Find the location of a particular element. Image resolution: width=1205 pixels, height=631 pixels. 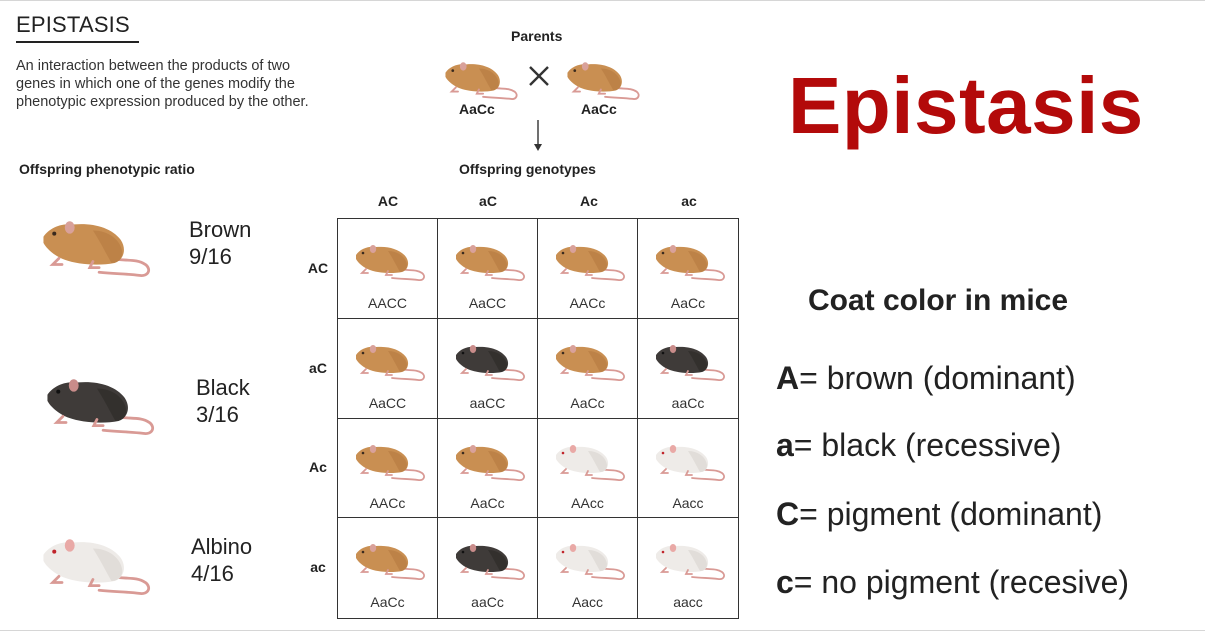

parent-left-genotype: AaCc is located at coordinates (477, 109).